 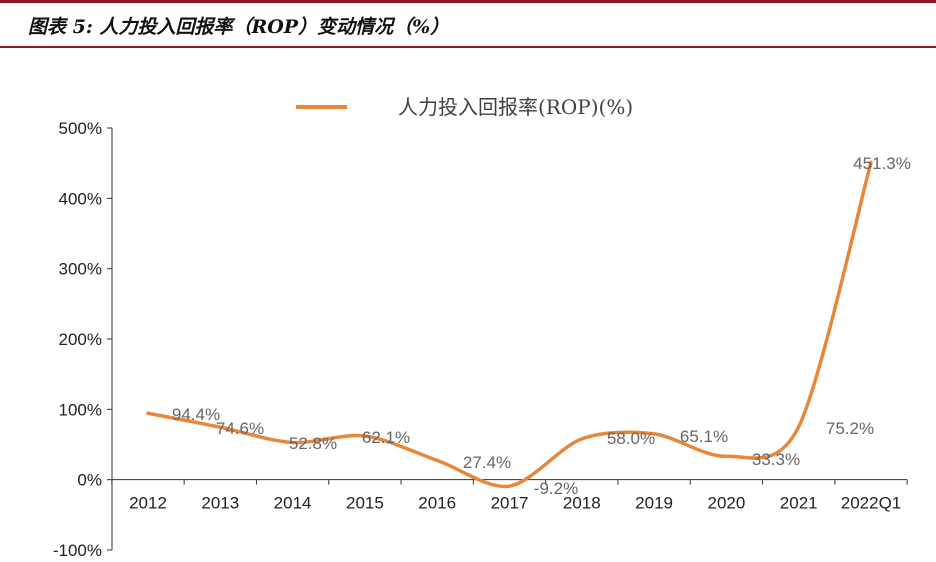 I want to click on y-tick-label: 0%, so click(x=89, y=480).